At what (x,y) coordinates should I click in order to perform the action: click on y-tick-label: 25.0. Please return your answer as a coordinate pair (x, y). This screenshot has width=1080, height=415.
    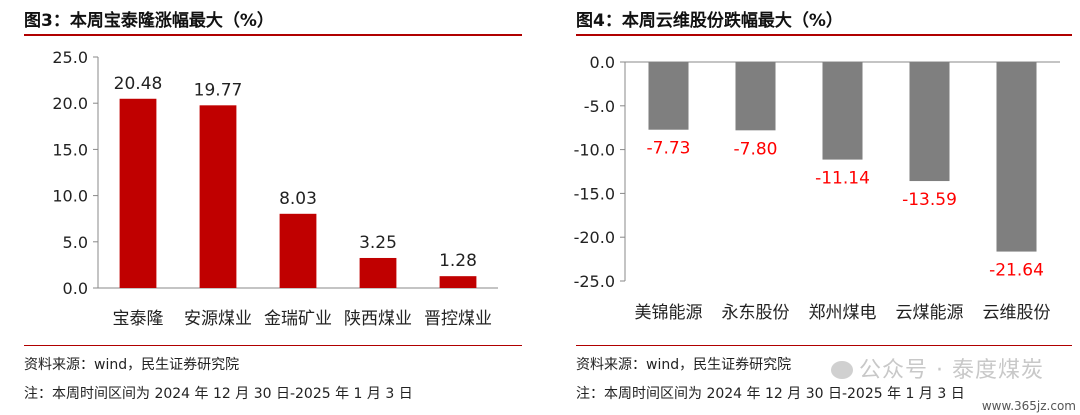
    Looking at the image, I should click on (70, 57).